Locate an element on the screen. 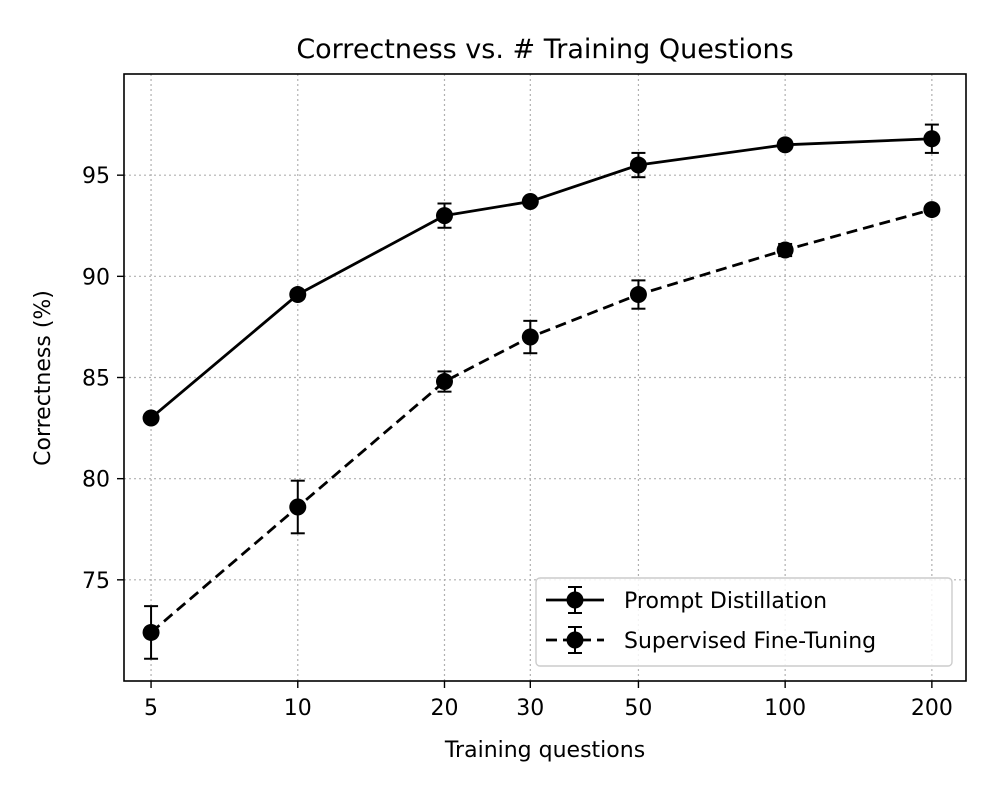 The width and height of the screenshot is (997, 797). legend-entry-supervised-fine-tuning: Supervised Fine-Tuning is located at coordinates (711, 640).